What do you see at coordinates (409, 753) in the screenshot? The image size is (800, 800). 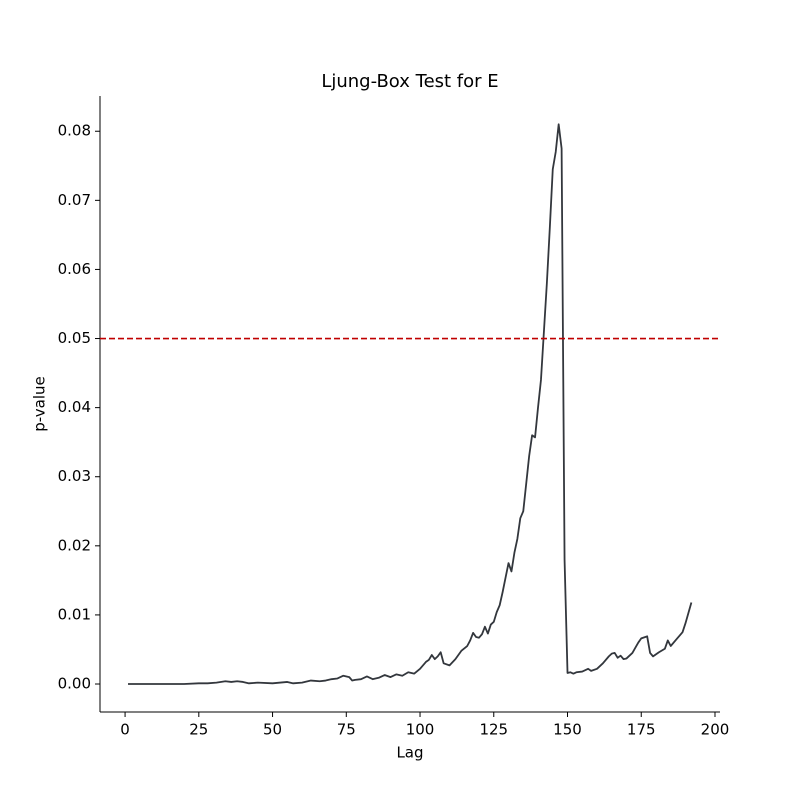 I see `x-axis-label: Lag` at bounding box center [409, 753].